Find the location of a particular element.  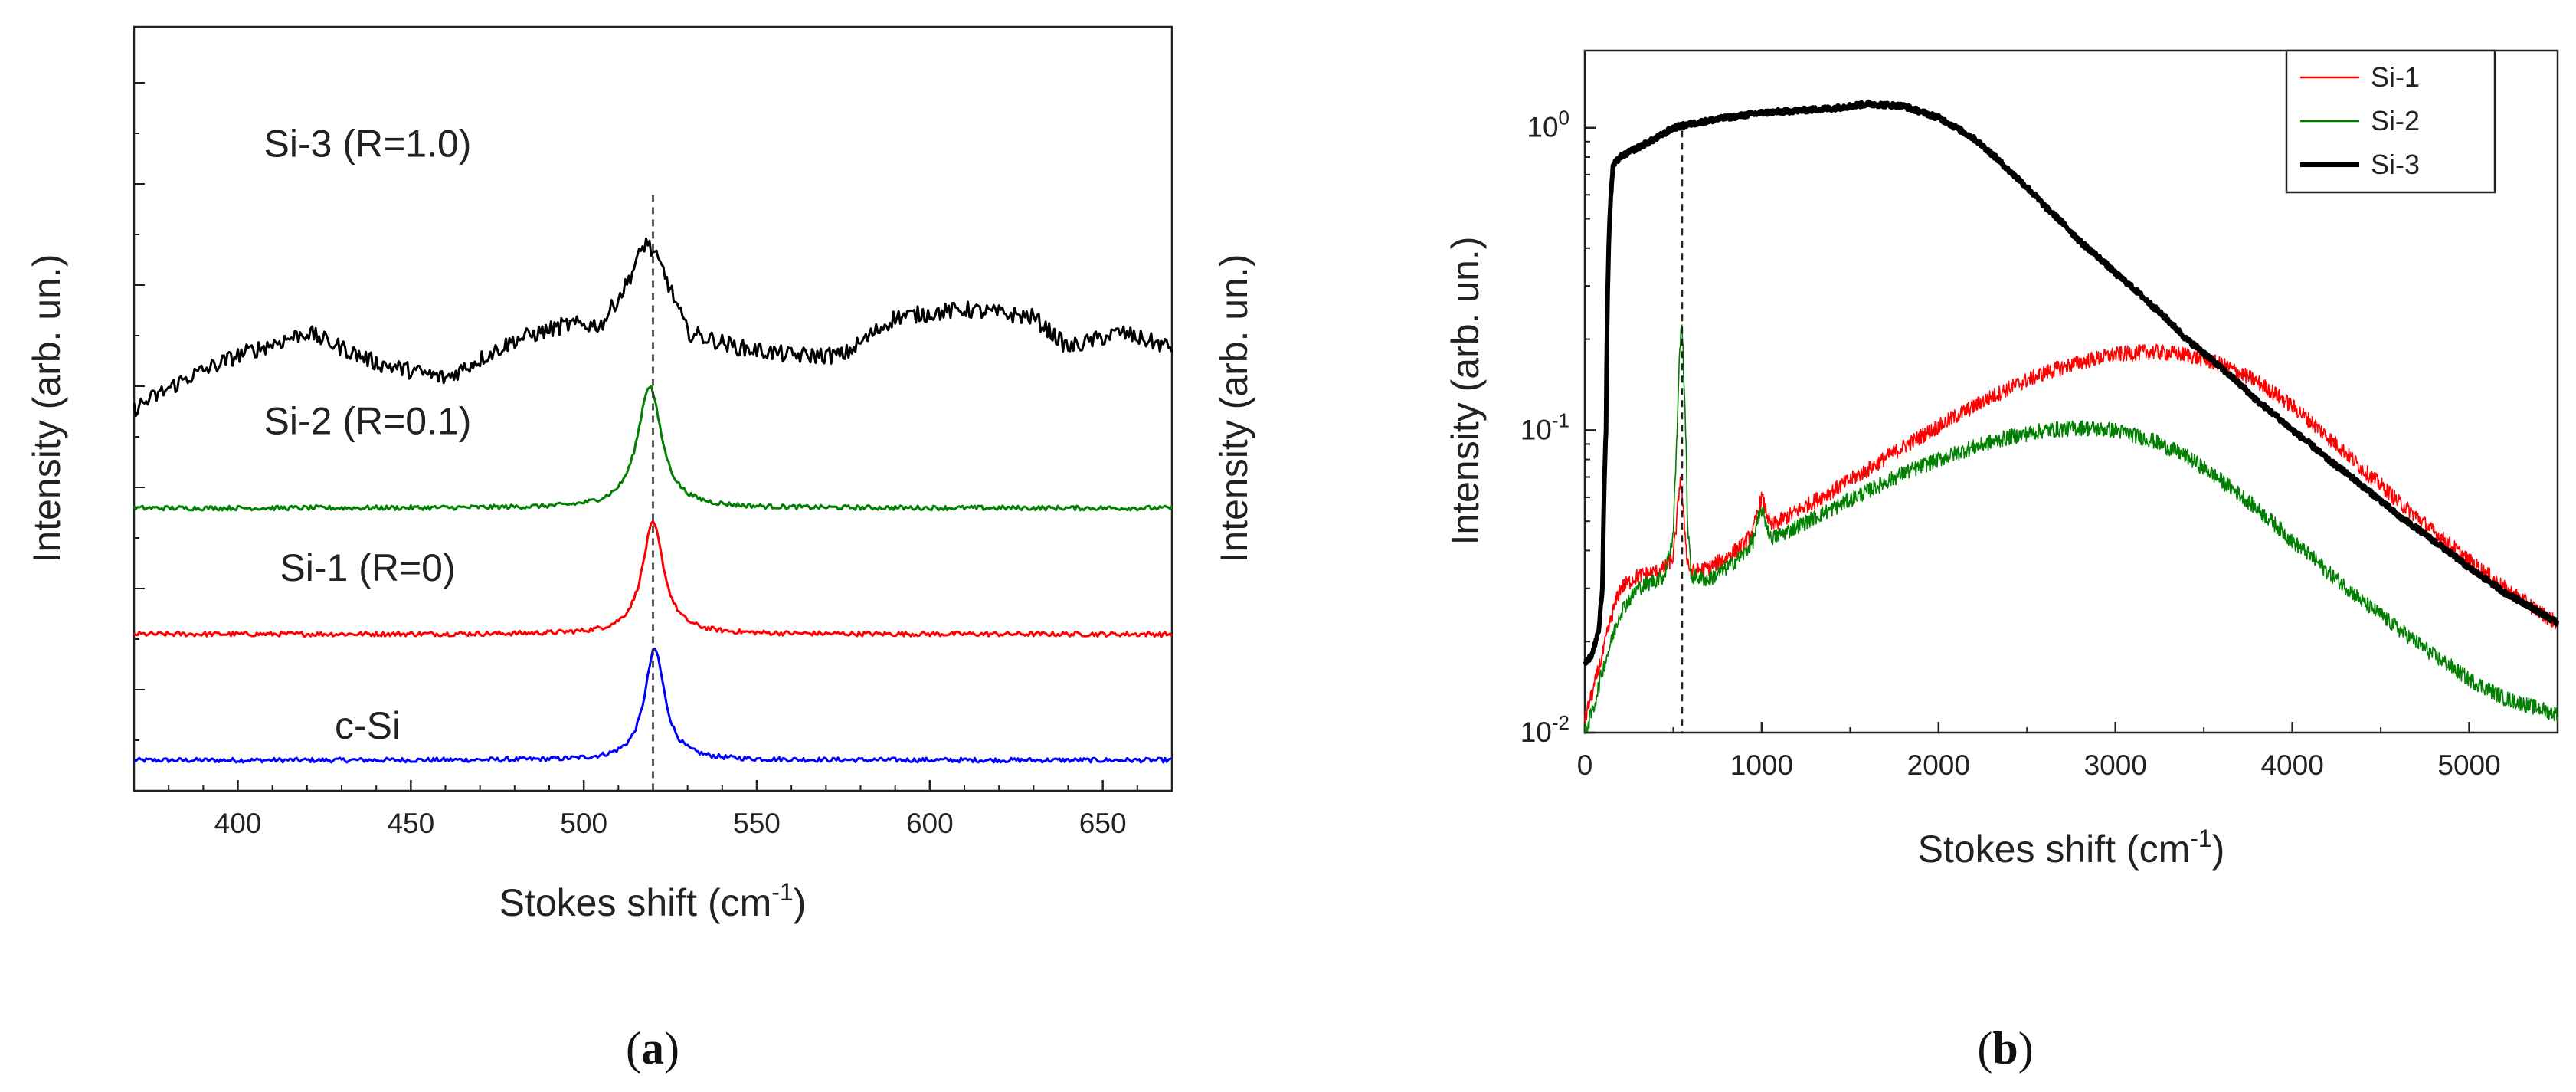

panel-b-legend-label-si-1: Si-1 is located at coordinates (2395, 77).